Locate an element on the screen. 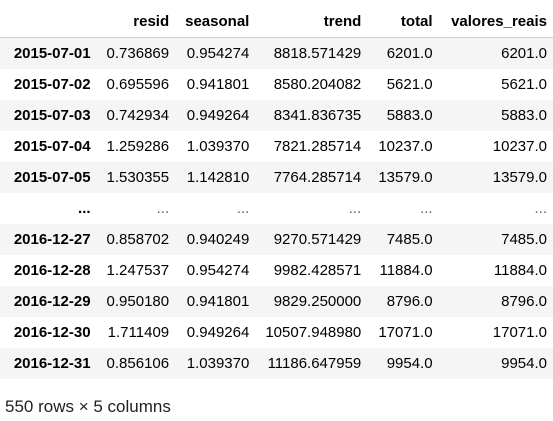  row-column-count: 550 rows × 5 columns is located at coordinates (88, 406).